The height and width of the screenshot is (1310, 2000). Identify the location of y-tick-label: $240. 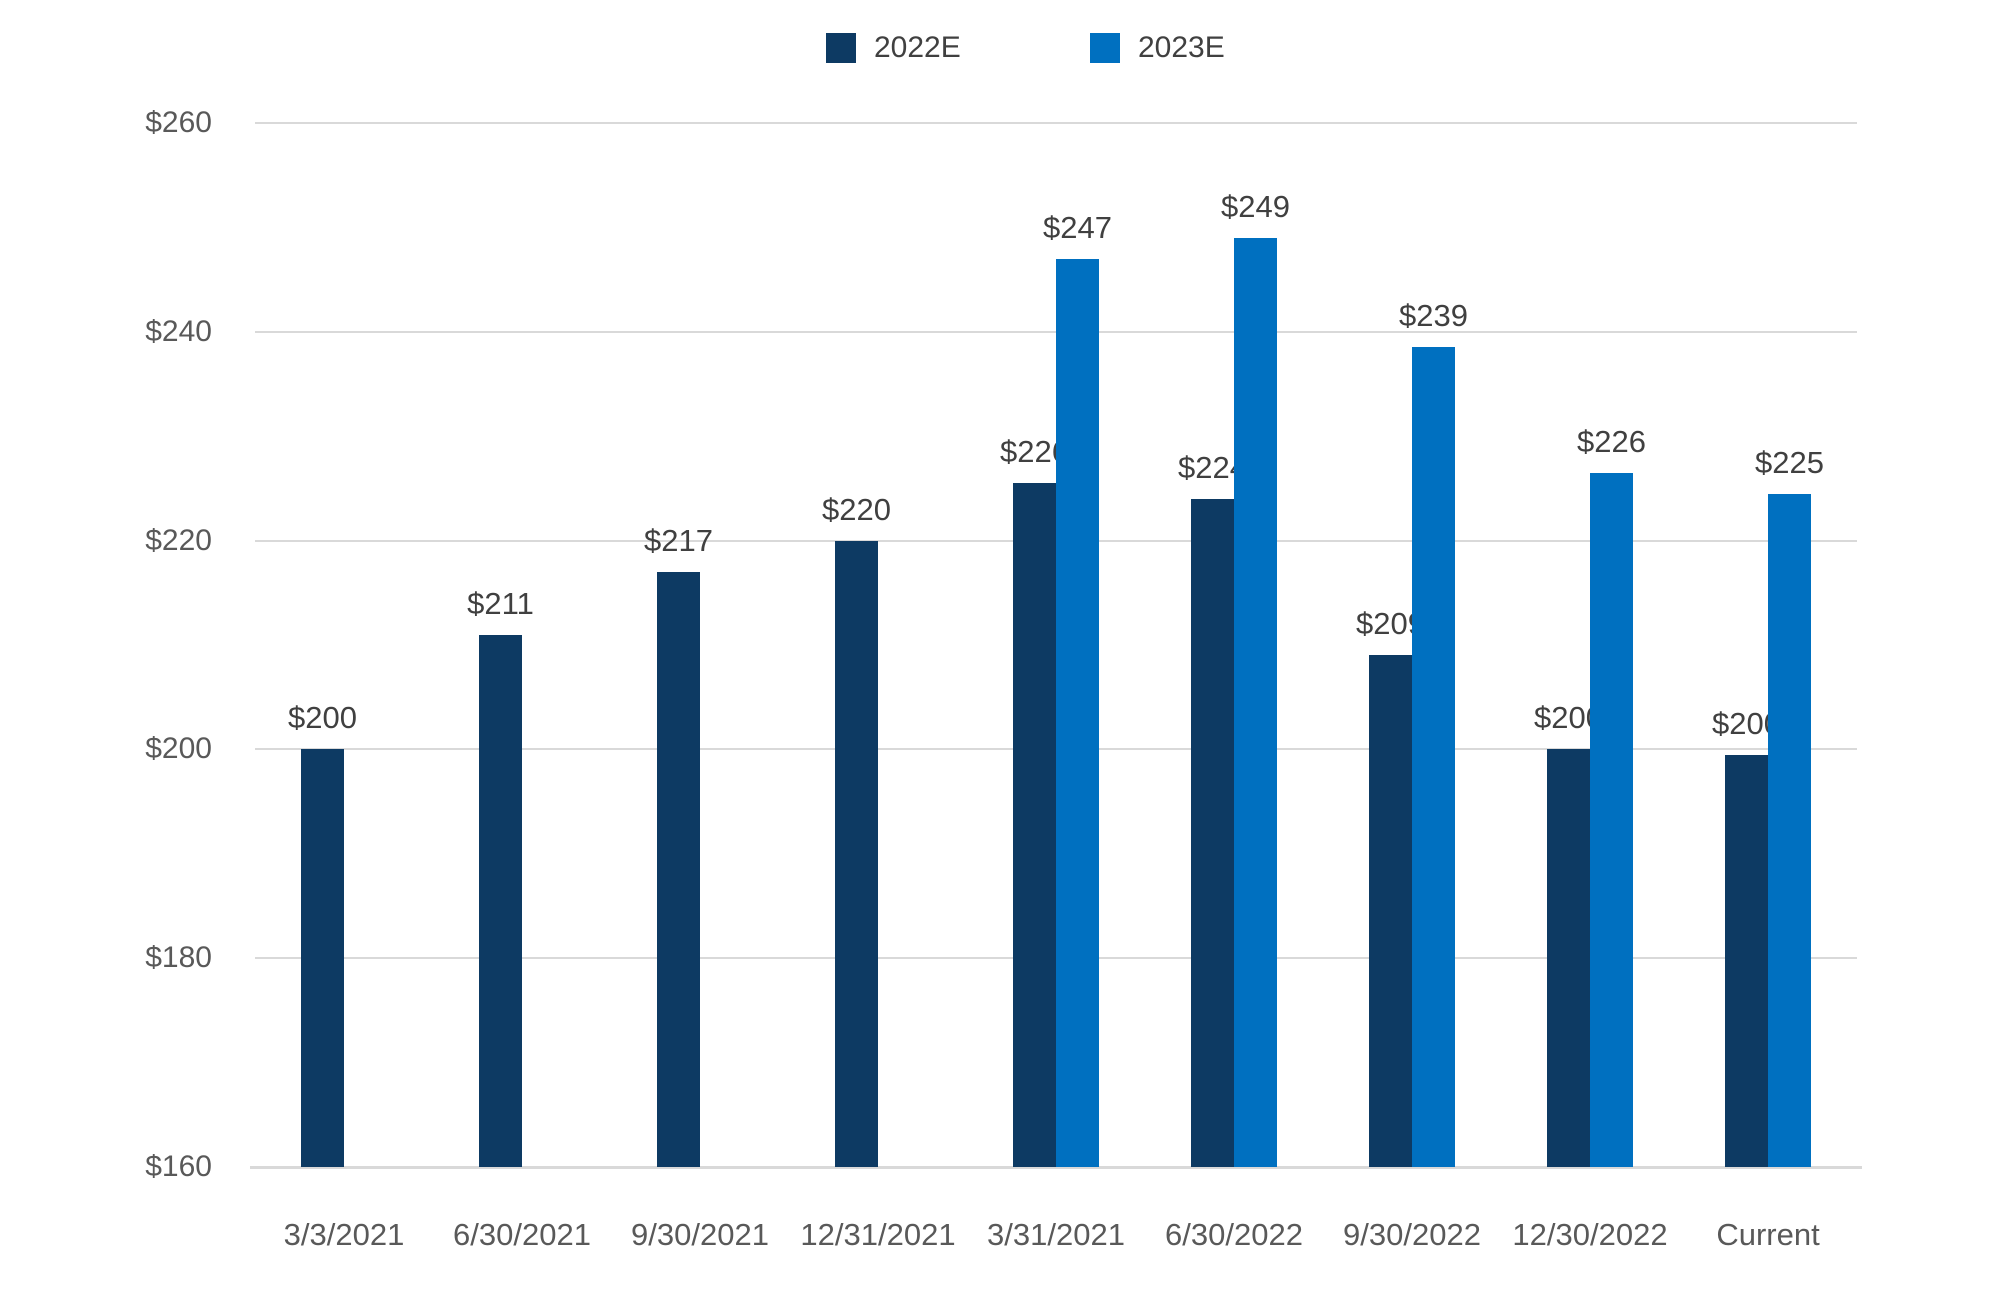
(178, 331).